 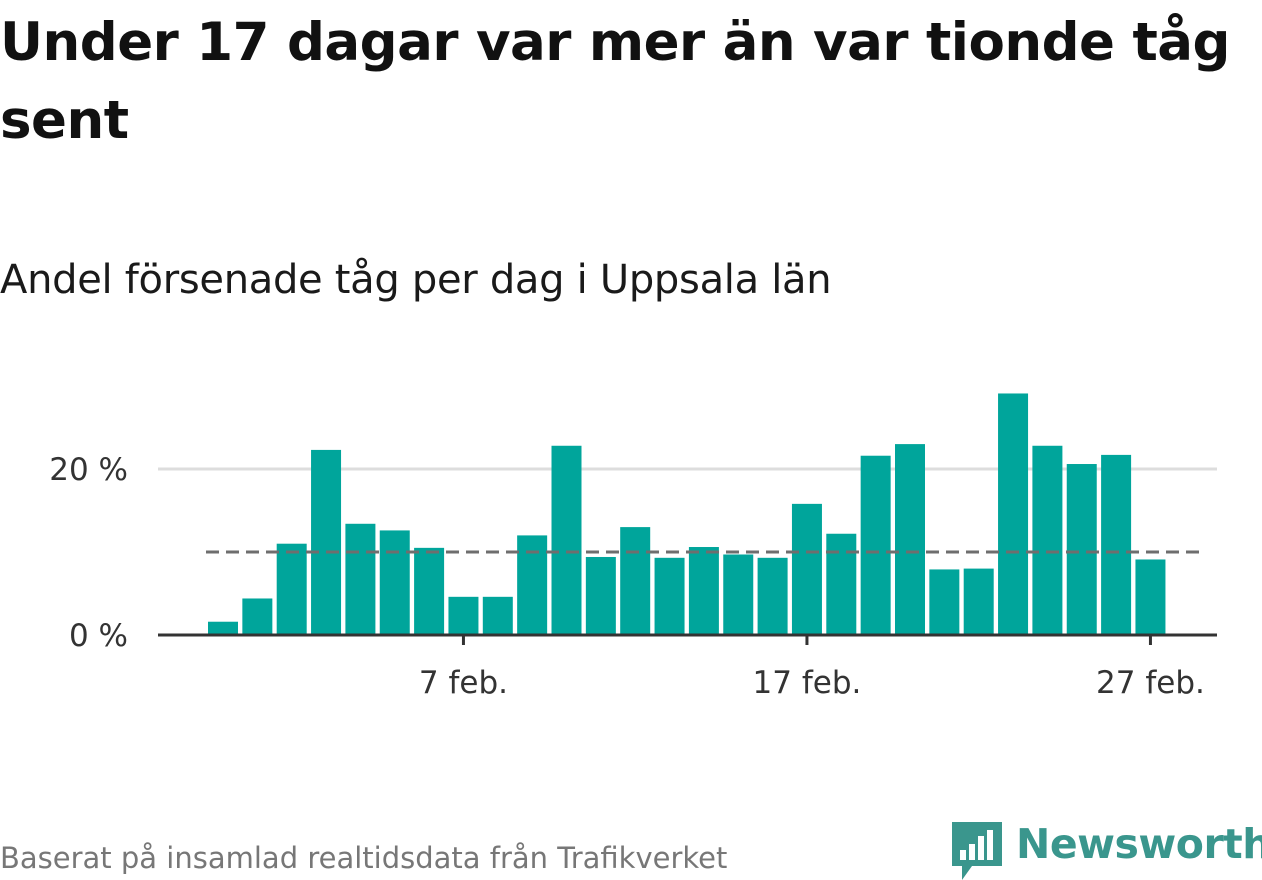 I want to click on y-tick-label: 20 %, so click(x=88, y=470).